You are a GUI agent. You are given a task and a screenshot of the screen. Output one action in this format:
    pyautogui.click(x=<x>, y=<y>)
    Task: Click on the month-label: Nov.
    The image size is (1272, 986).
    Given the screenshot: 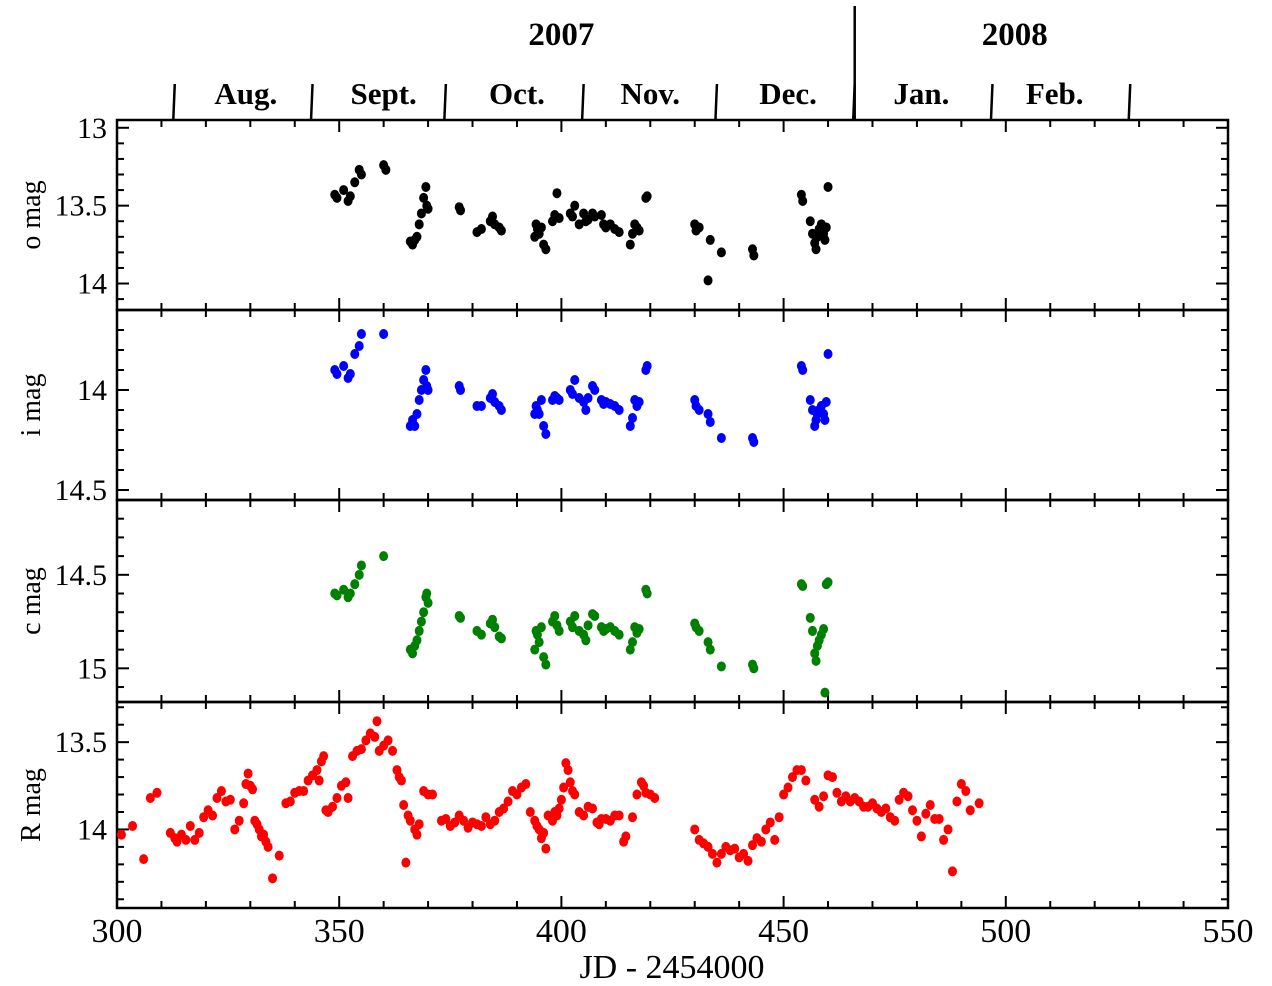 What is the action you would take?
    pyautogui.click(x=650, y=93)
    